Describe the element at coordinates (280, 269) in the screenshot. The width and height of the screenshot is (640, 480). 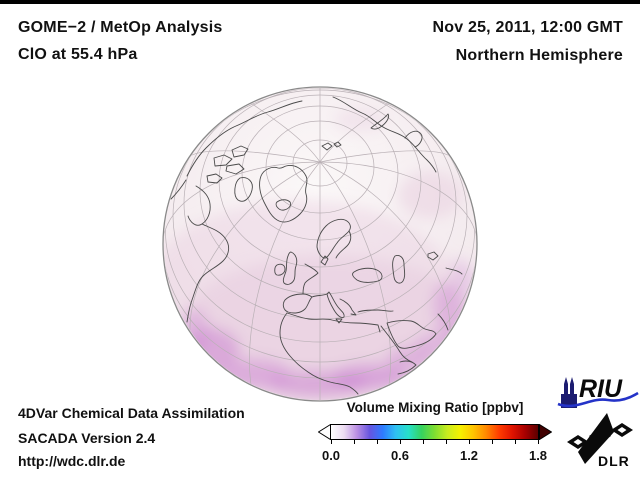
I see `coast-ireland` at that location.